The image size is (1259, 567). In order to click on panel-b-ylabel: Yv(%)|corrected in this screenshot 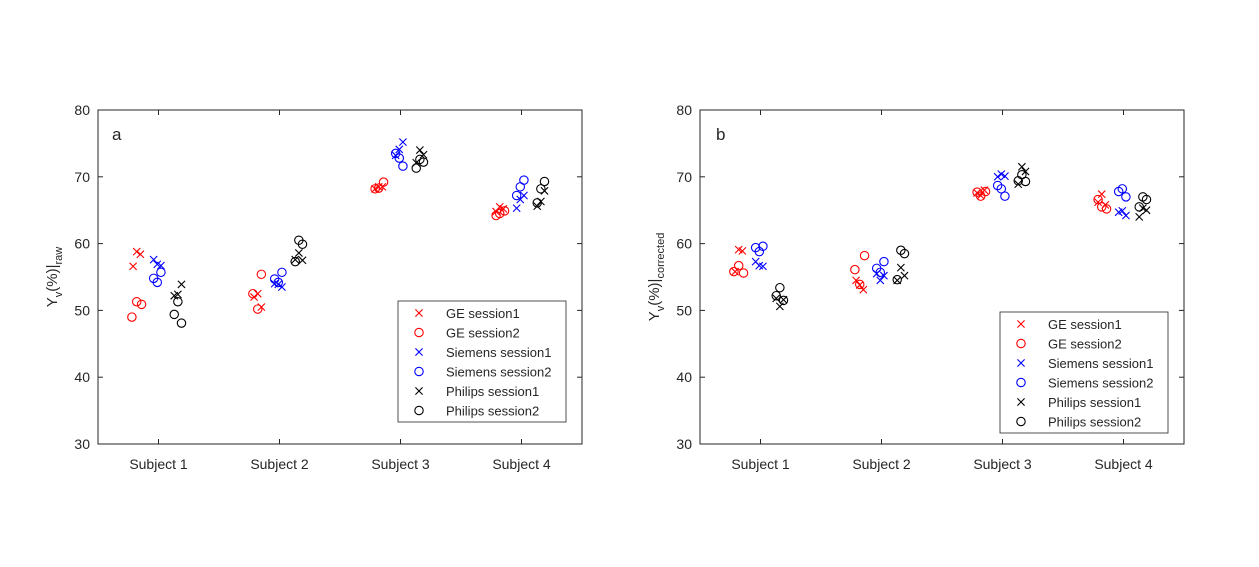, I will do `click(656, 277)`.